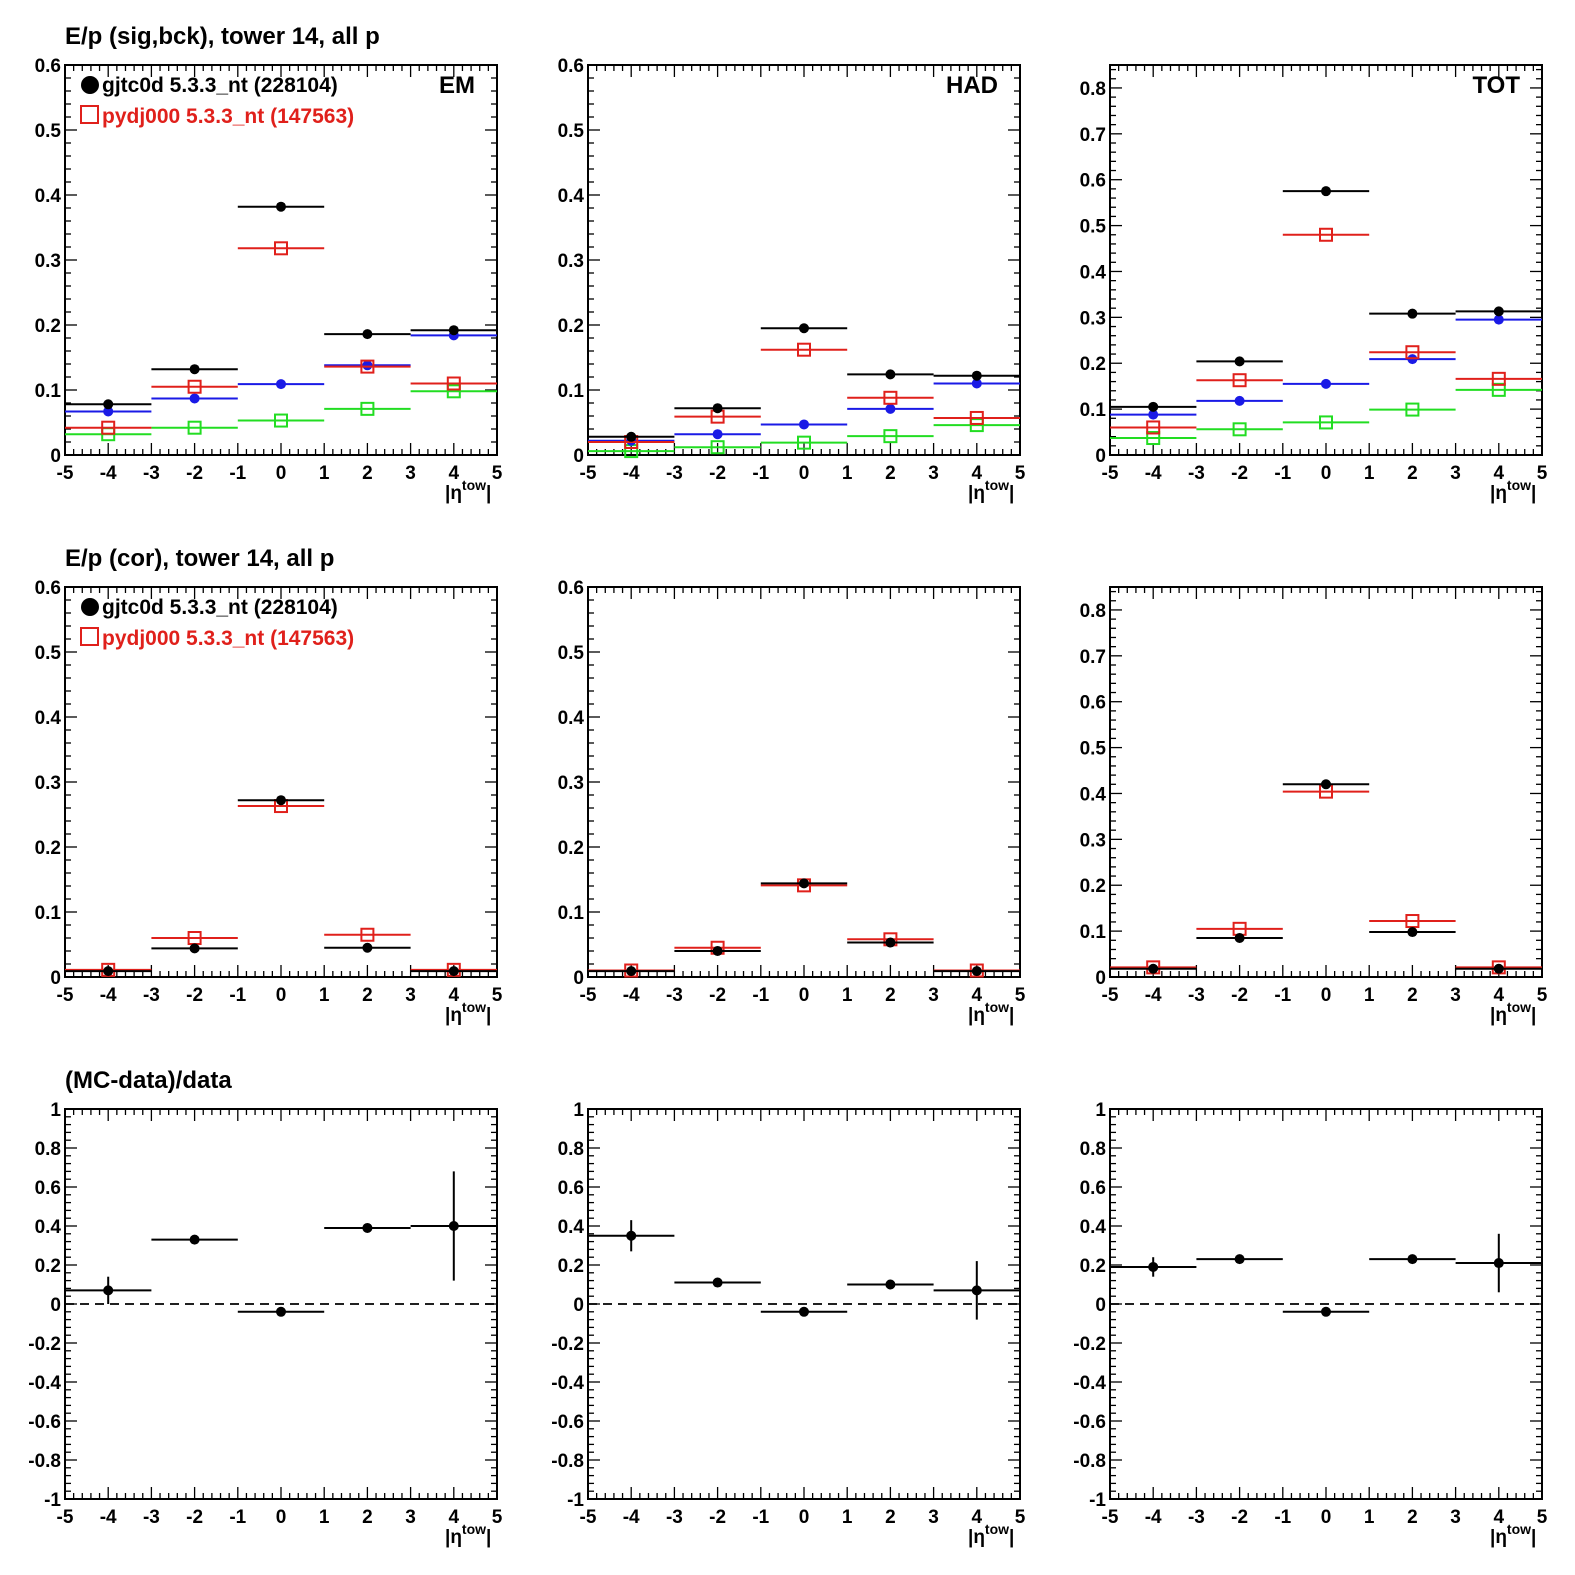  What do you see at coordinates (324, 995) in the screenshot?
I see `x-tick-label: 1` at bounding box center [324, 995].